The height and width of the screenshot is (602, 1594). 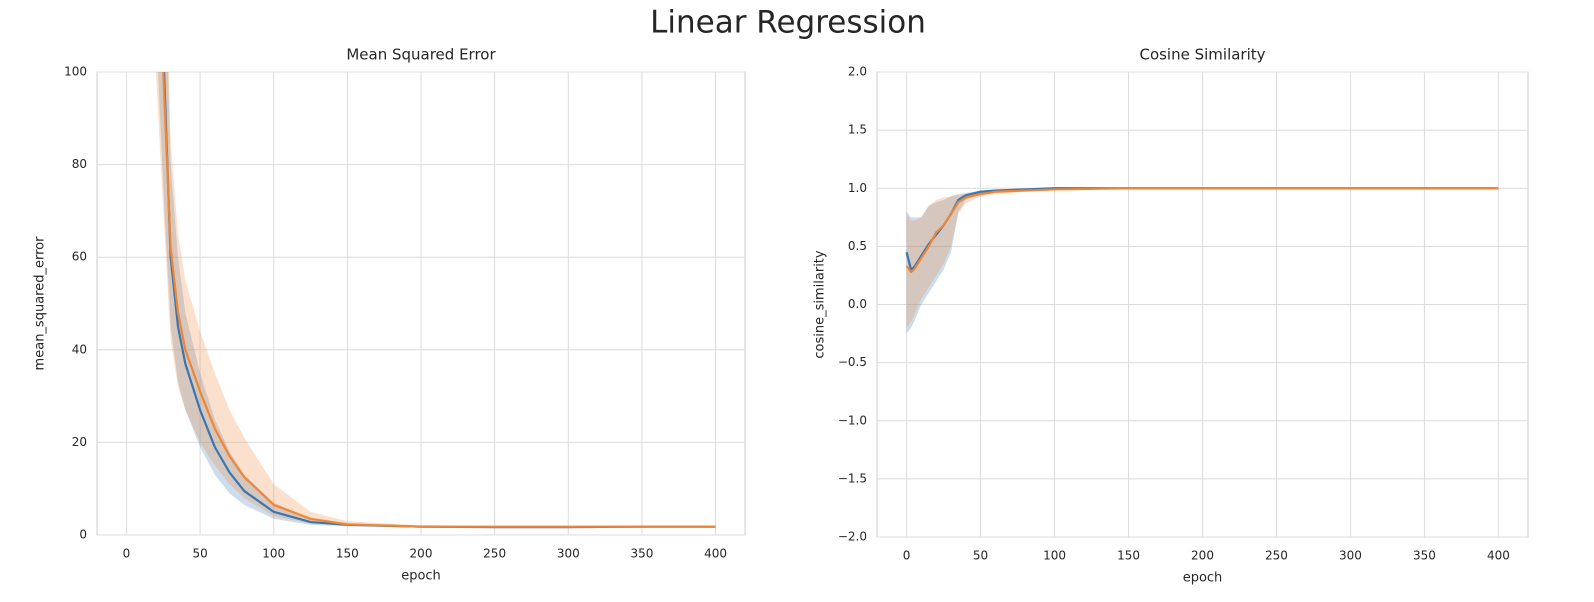 What do you see at coordinates (852, 478) in the screenshot?
I see `y-tick-label: −1.5` at bounding box center [852, 478].